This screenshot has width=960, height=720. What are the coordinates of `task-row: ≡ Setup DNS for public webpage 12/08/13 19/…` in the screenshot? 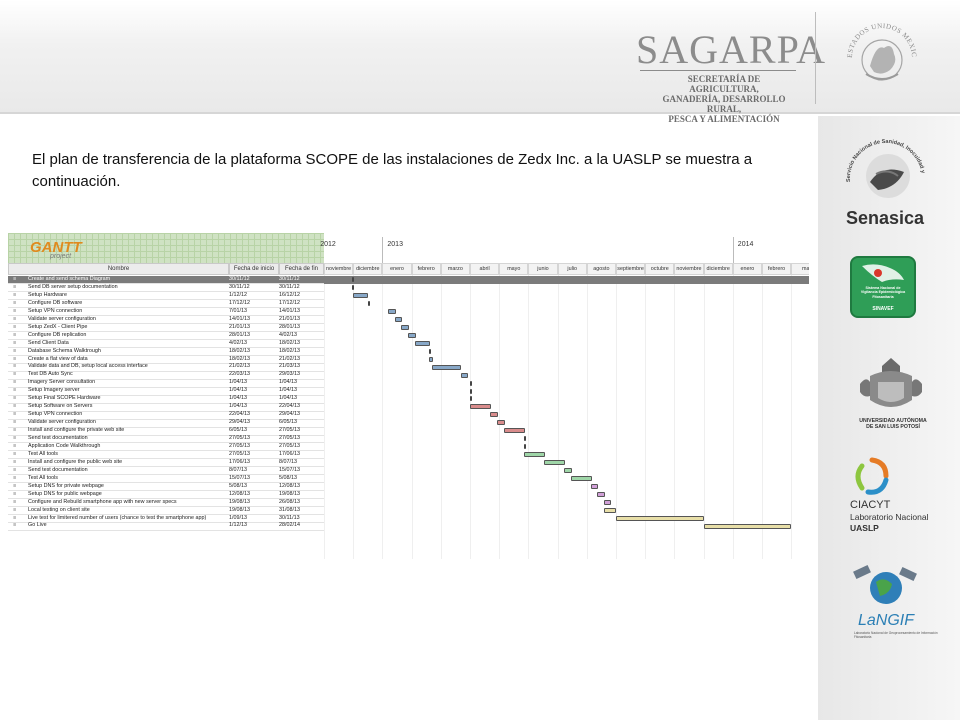 It's located at (408, 495).